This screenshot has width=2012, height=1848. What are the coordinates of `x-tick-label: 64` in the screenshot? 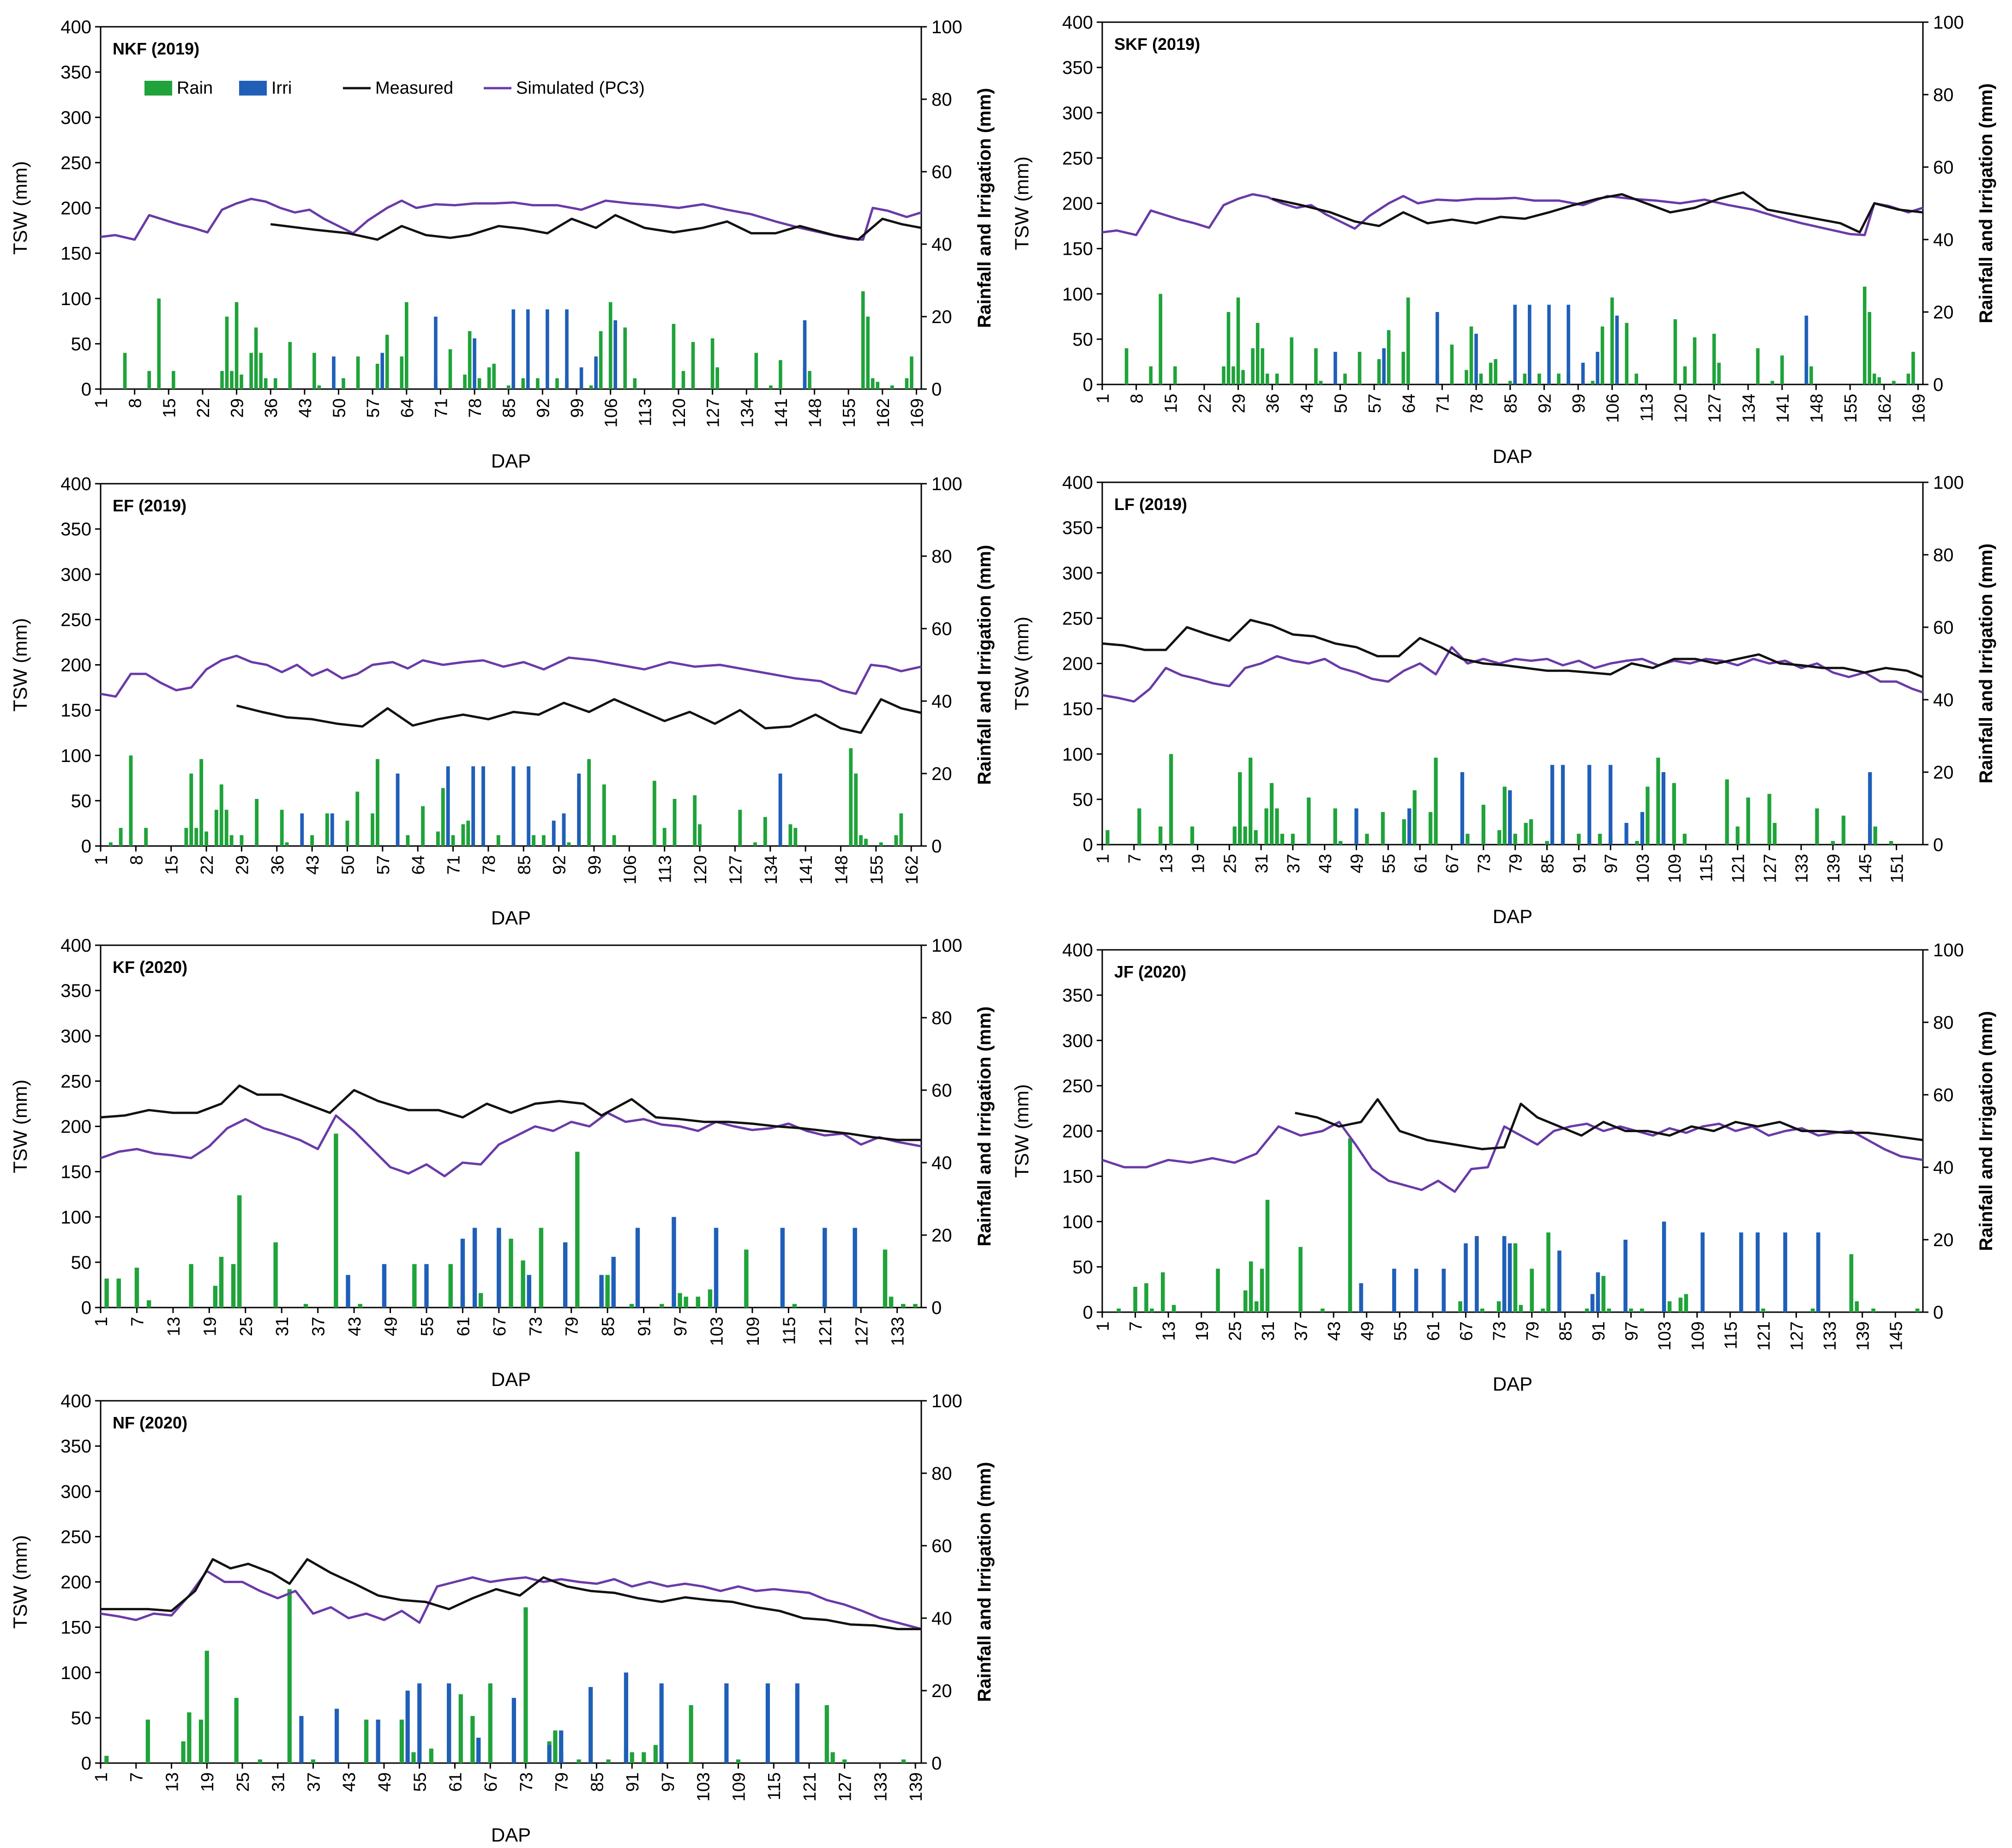 It's located at (419, 865).